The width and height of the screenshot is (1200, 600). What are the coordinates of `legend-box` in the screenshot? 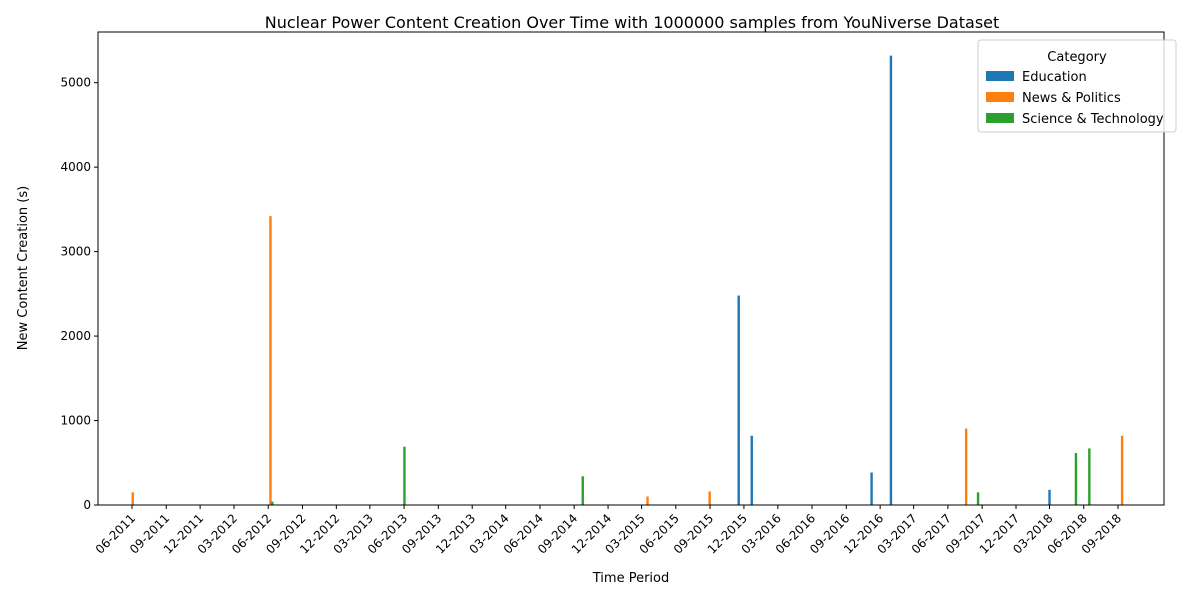 It's located at (1077, 86).